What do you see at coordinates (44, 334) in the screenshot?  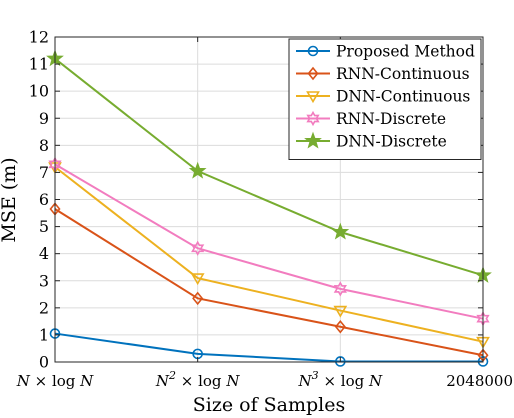 I see `y-tick-label: 1` at bounding box center [44, 334].